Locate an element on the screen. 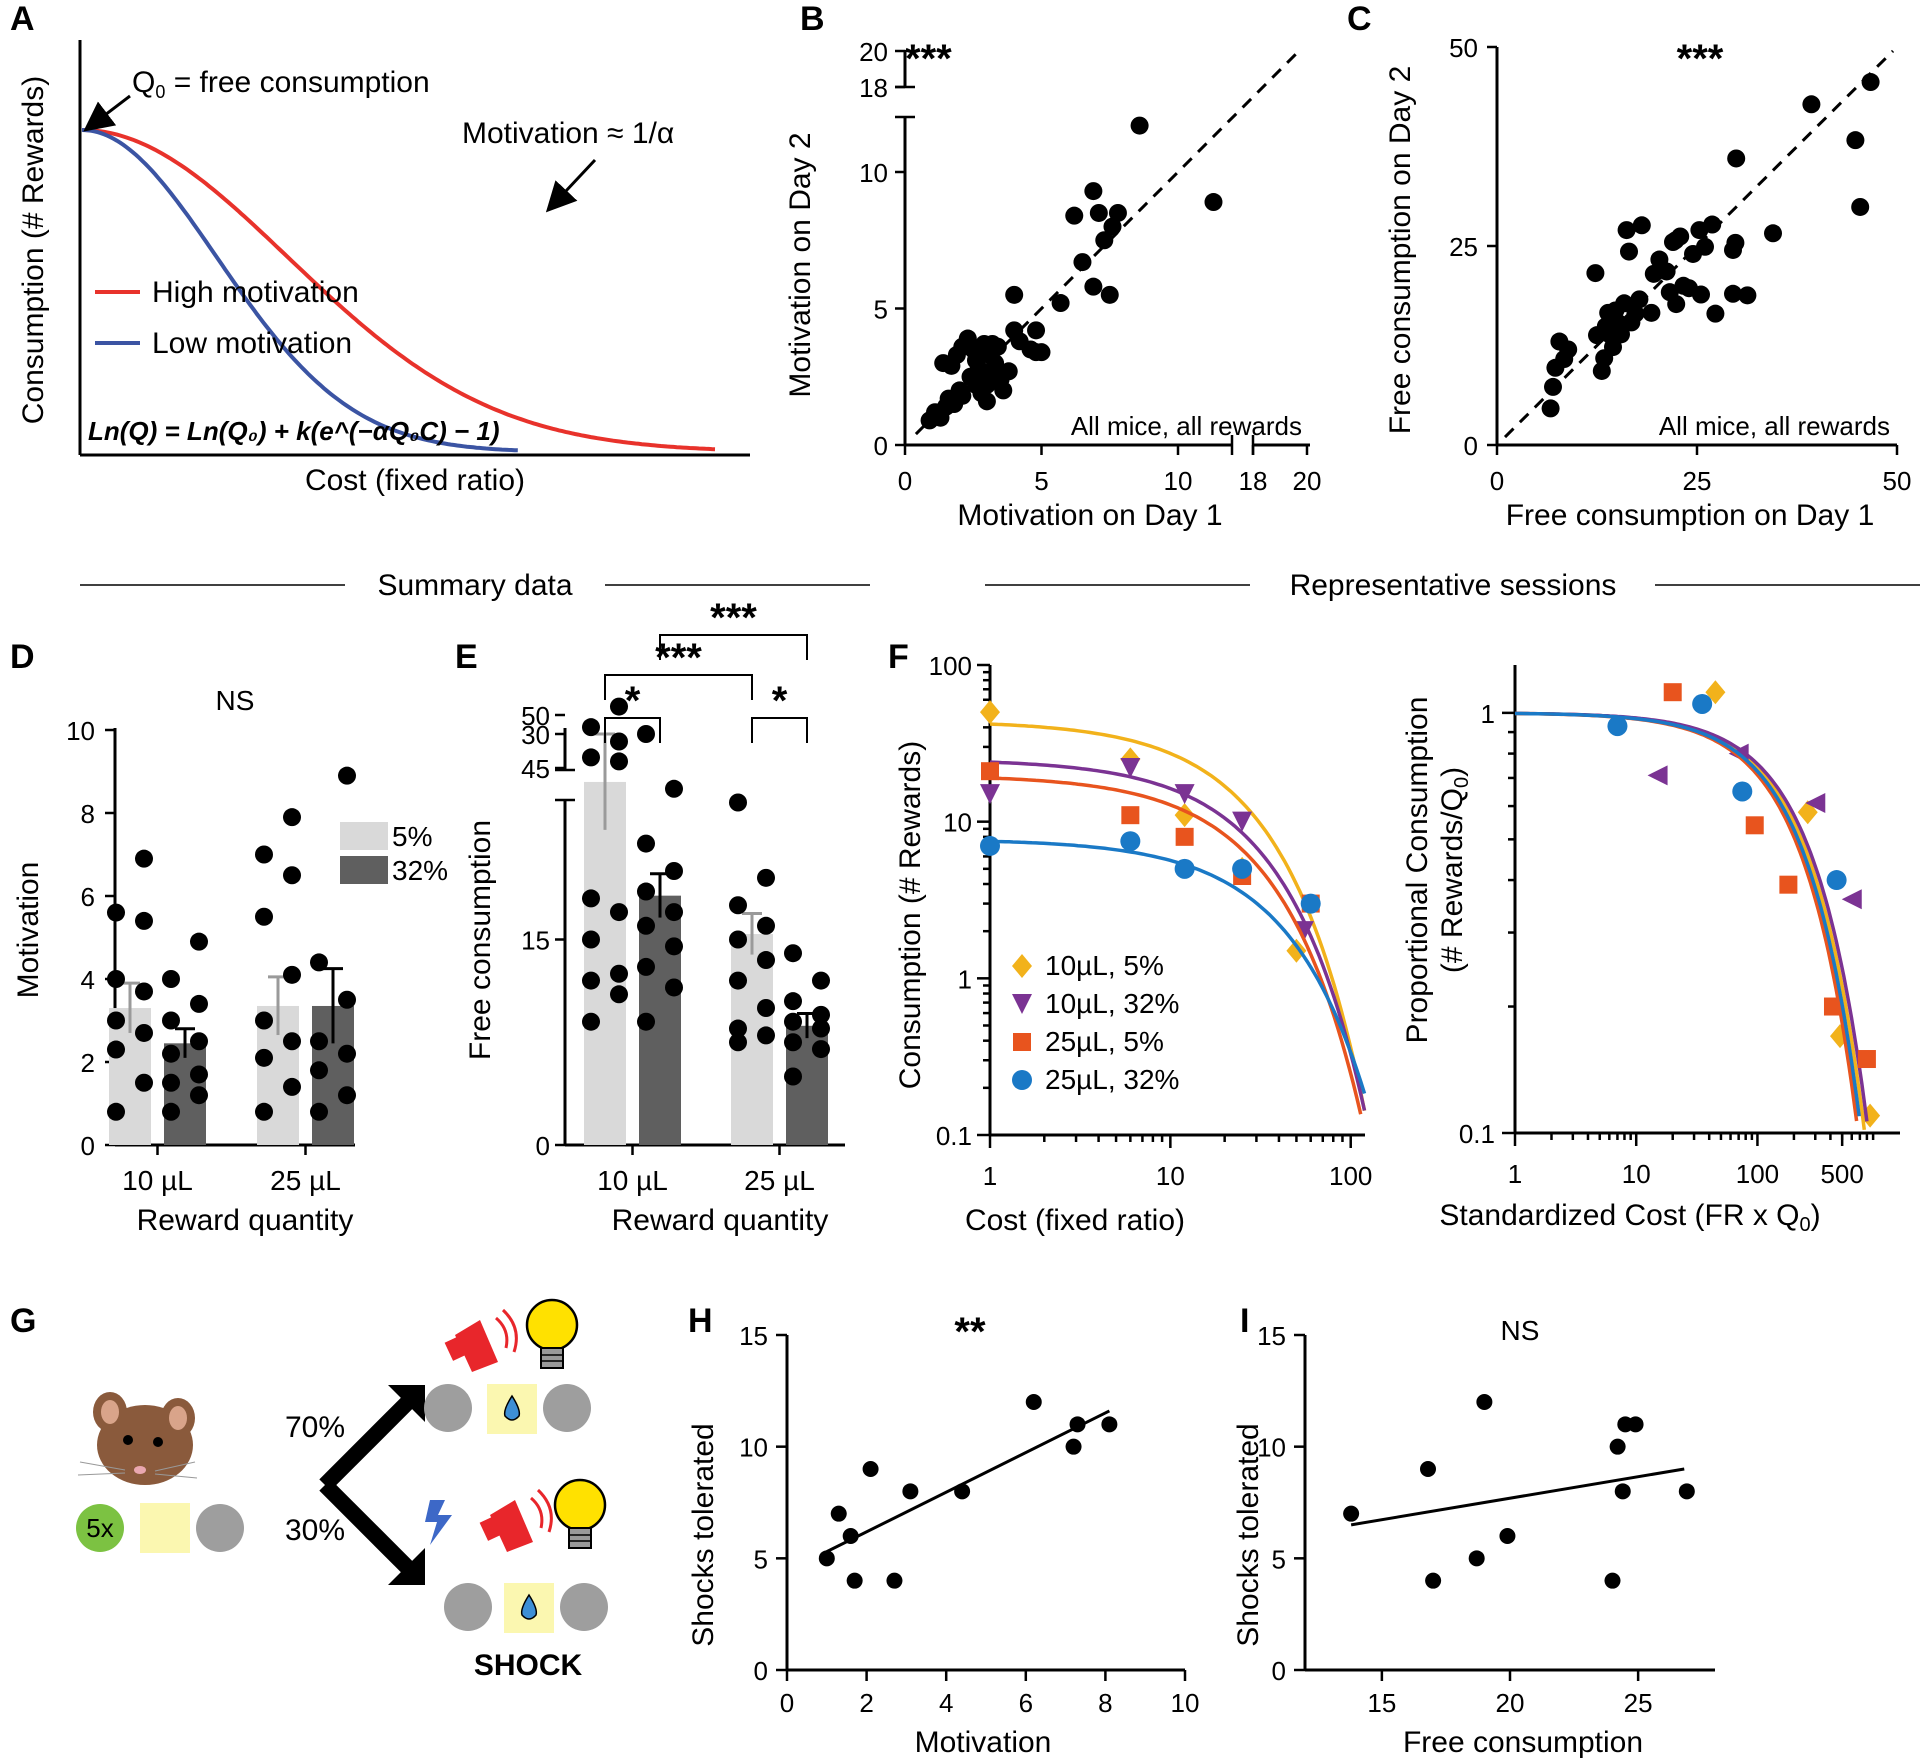 This screenshot has width=1928, height=1760. water-drop-icon is located at coordinates (512, 1407).